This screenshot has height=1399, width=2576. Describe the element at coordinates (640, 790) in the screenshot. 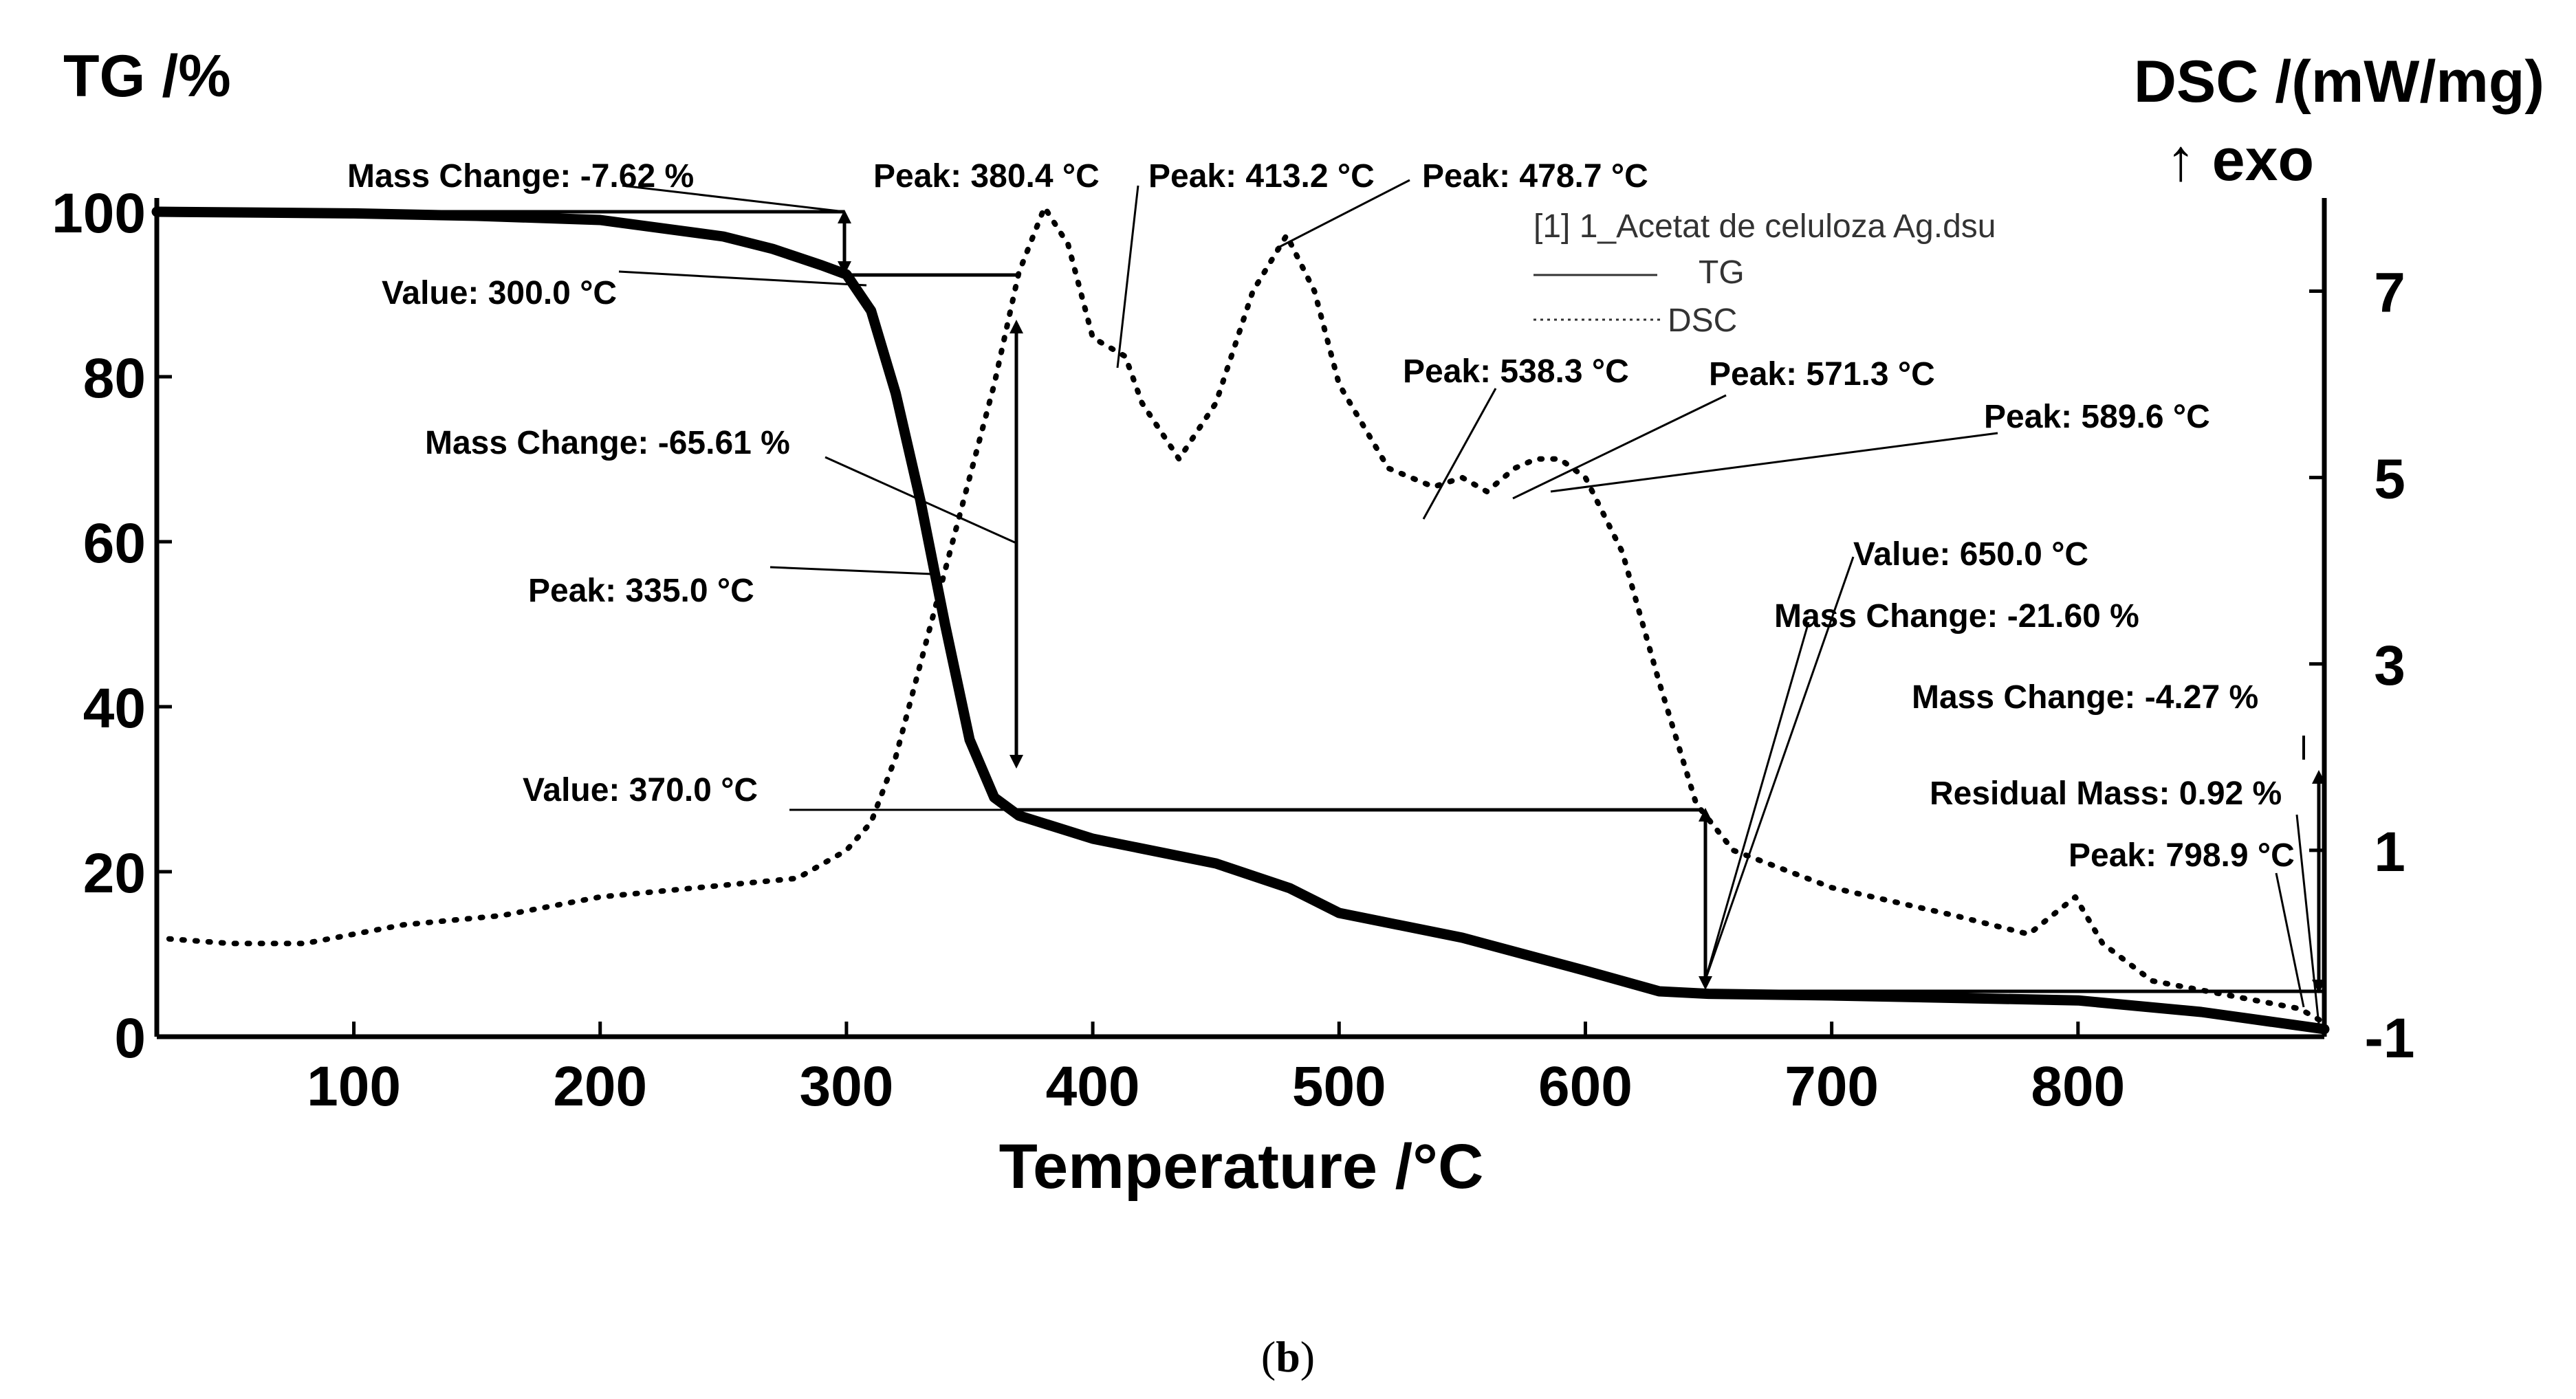

I see `ann-value-370: Value: 370.0 °C` at that location.